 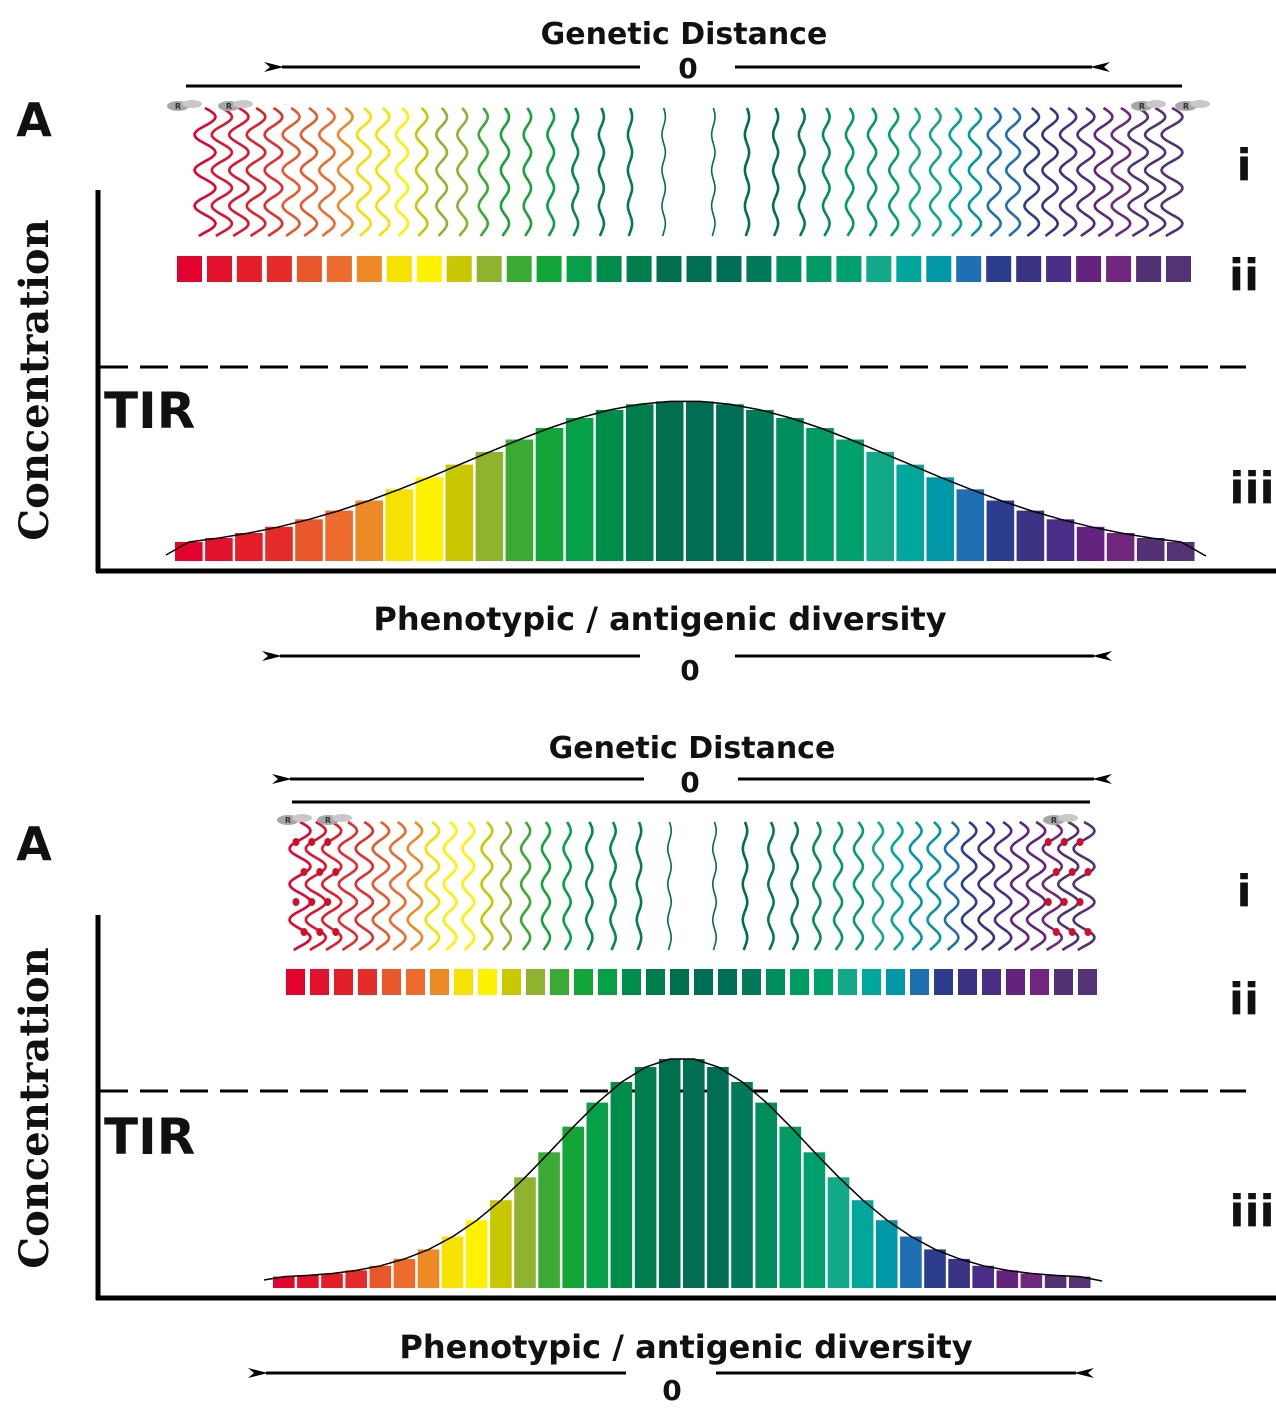 What do you see at coordinates (1244, 999) in the screenshot?
I see `row-label-ii: ii` at bounding box center [1244, 999].